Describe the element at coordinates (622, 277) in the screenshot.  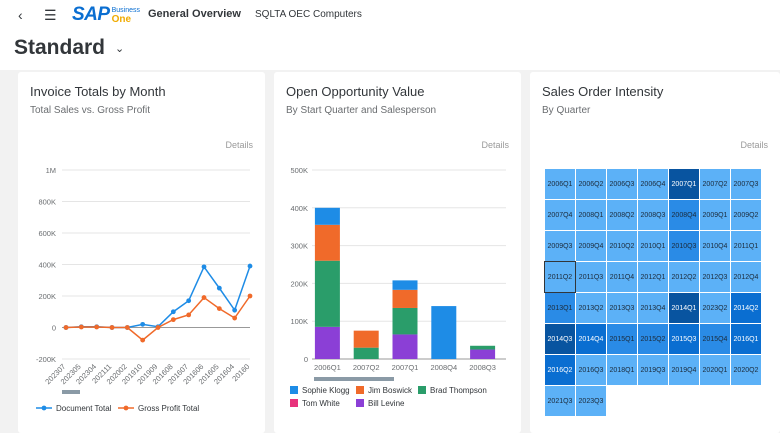
I see `heatmap-cell: 2011Q4` at that location.